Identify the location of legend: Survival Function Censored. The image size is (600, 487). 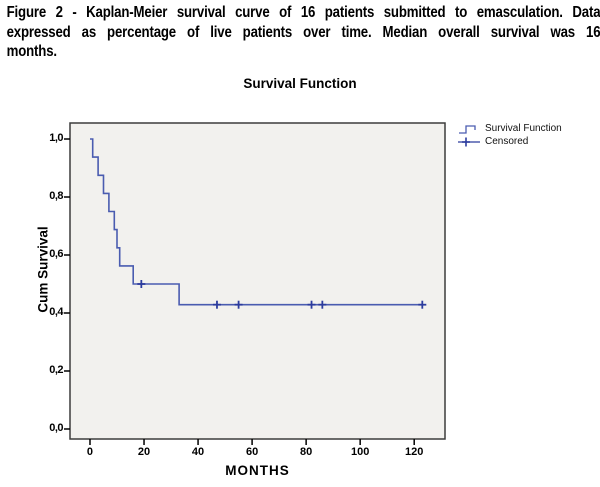
(510, 136).